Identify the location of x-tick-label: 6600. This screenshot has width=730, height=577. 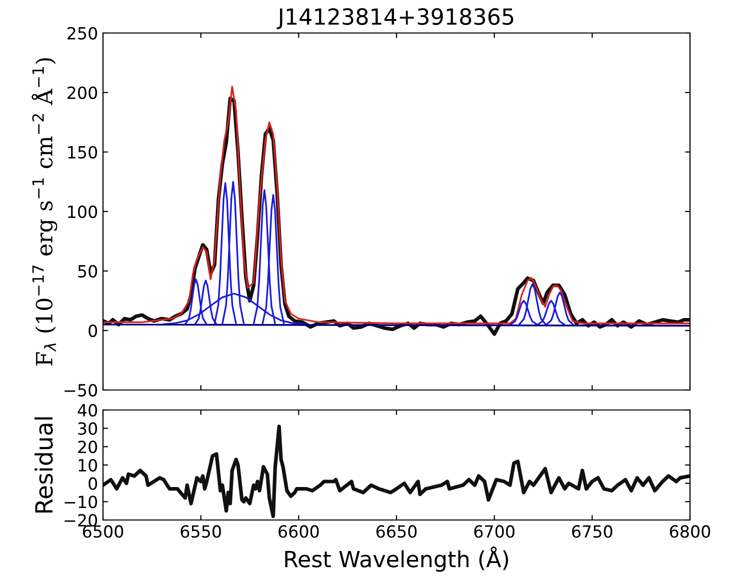
(298, 531).